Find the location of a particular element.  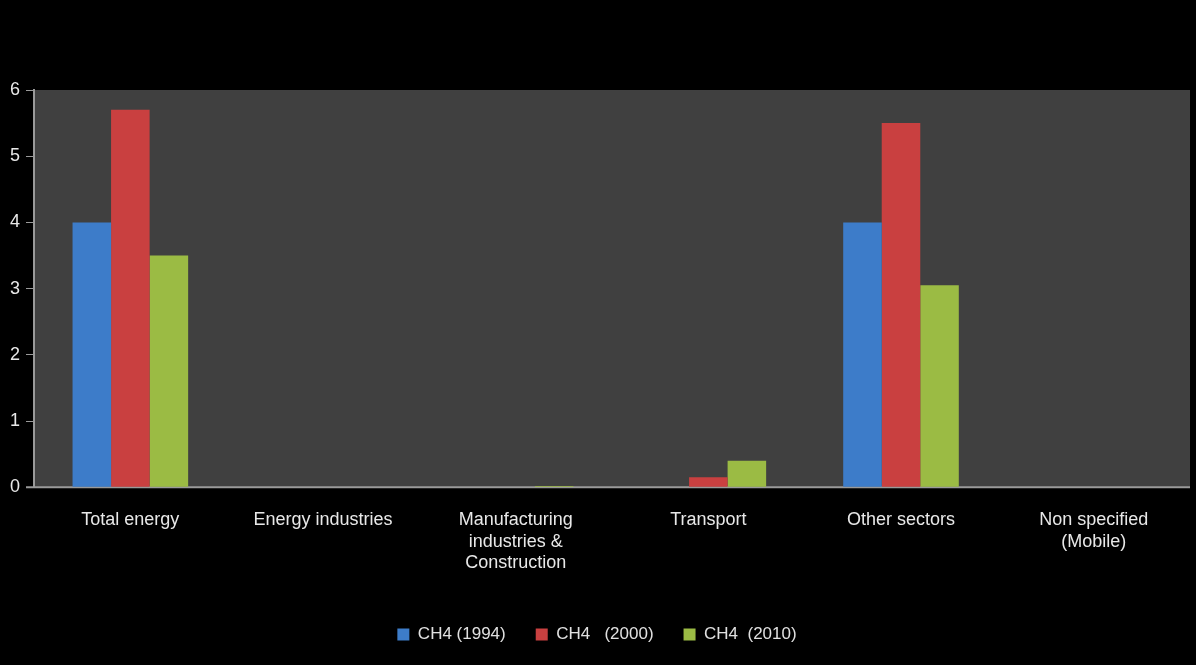

x-tick-label: Transport is located at coordinates (708, 518).